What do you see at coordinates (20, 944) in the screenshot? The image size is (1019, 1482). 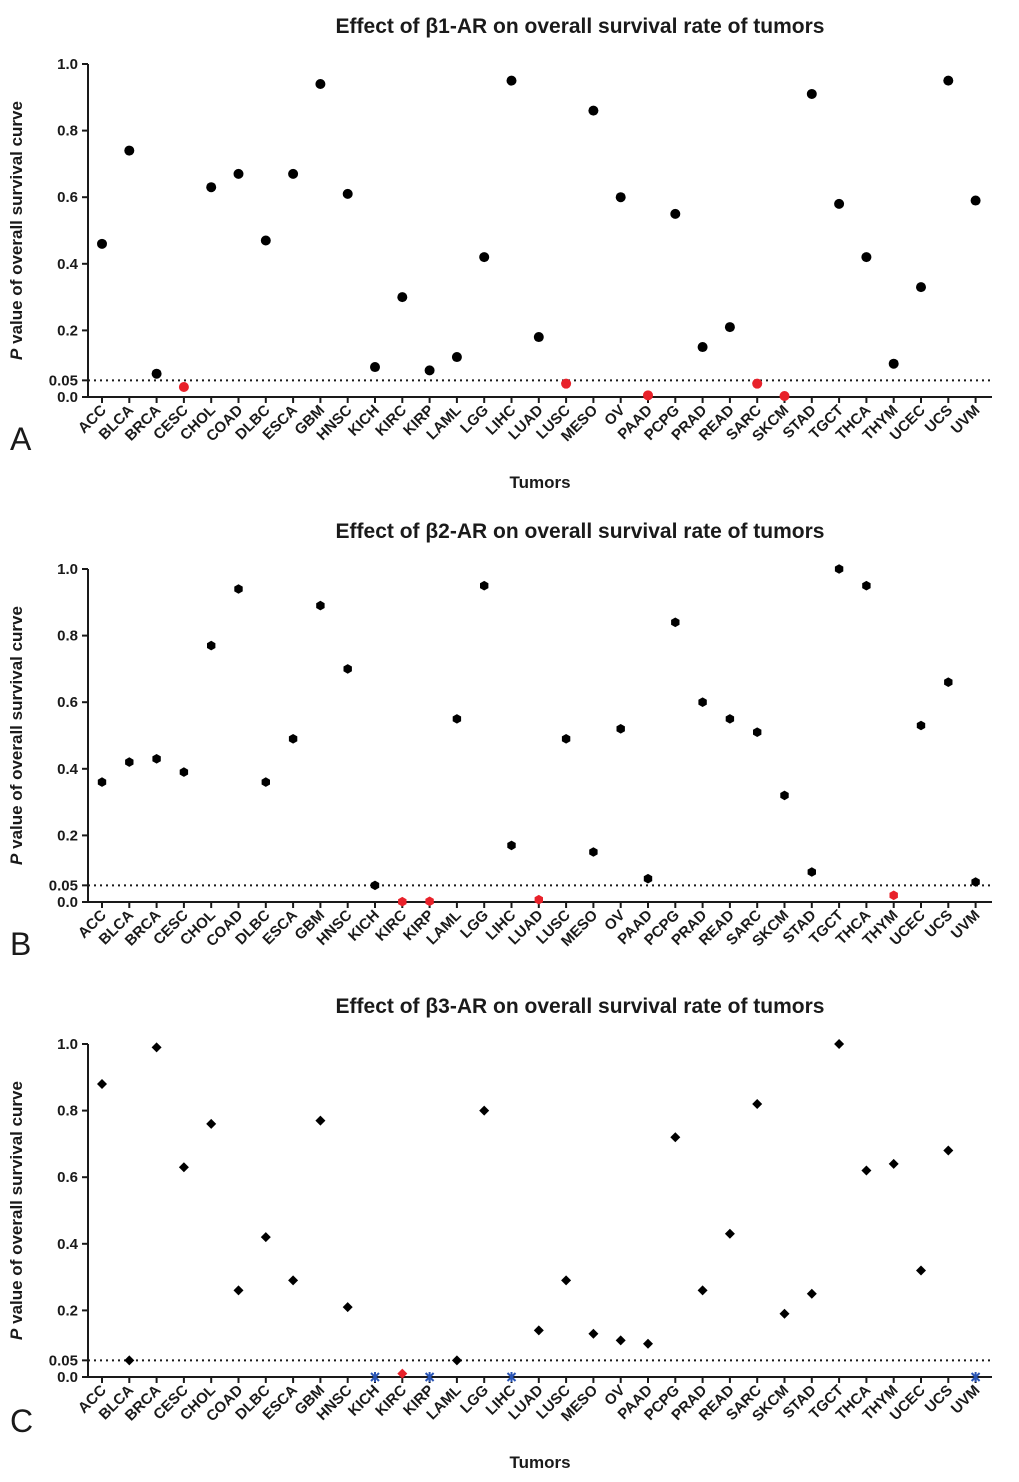 I see `panel-letter: B` at bounding box center [20, 944].